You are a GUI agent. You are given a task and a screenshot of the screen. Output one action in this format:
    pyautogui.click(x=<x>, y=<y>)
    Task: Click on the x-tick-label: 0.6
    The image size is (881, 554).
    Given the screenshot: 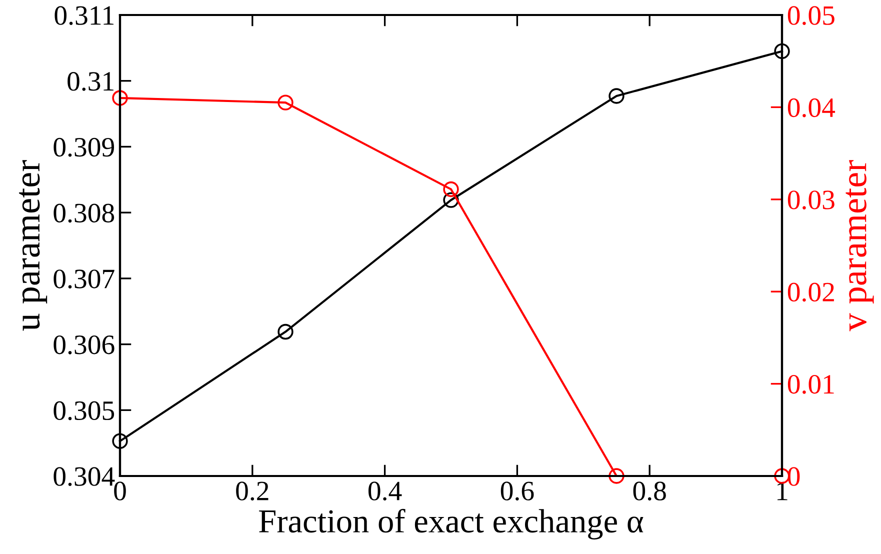 What is the action you would take?
    pyautogui.click(x=517, y=491)
    